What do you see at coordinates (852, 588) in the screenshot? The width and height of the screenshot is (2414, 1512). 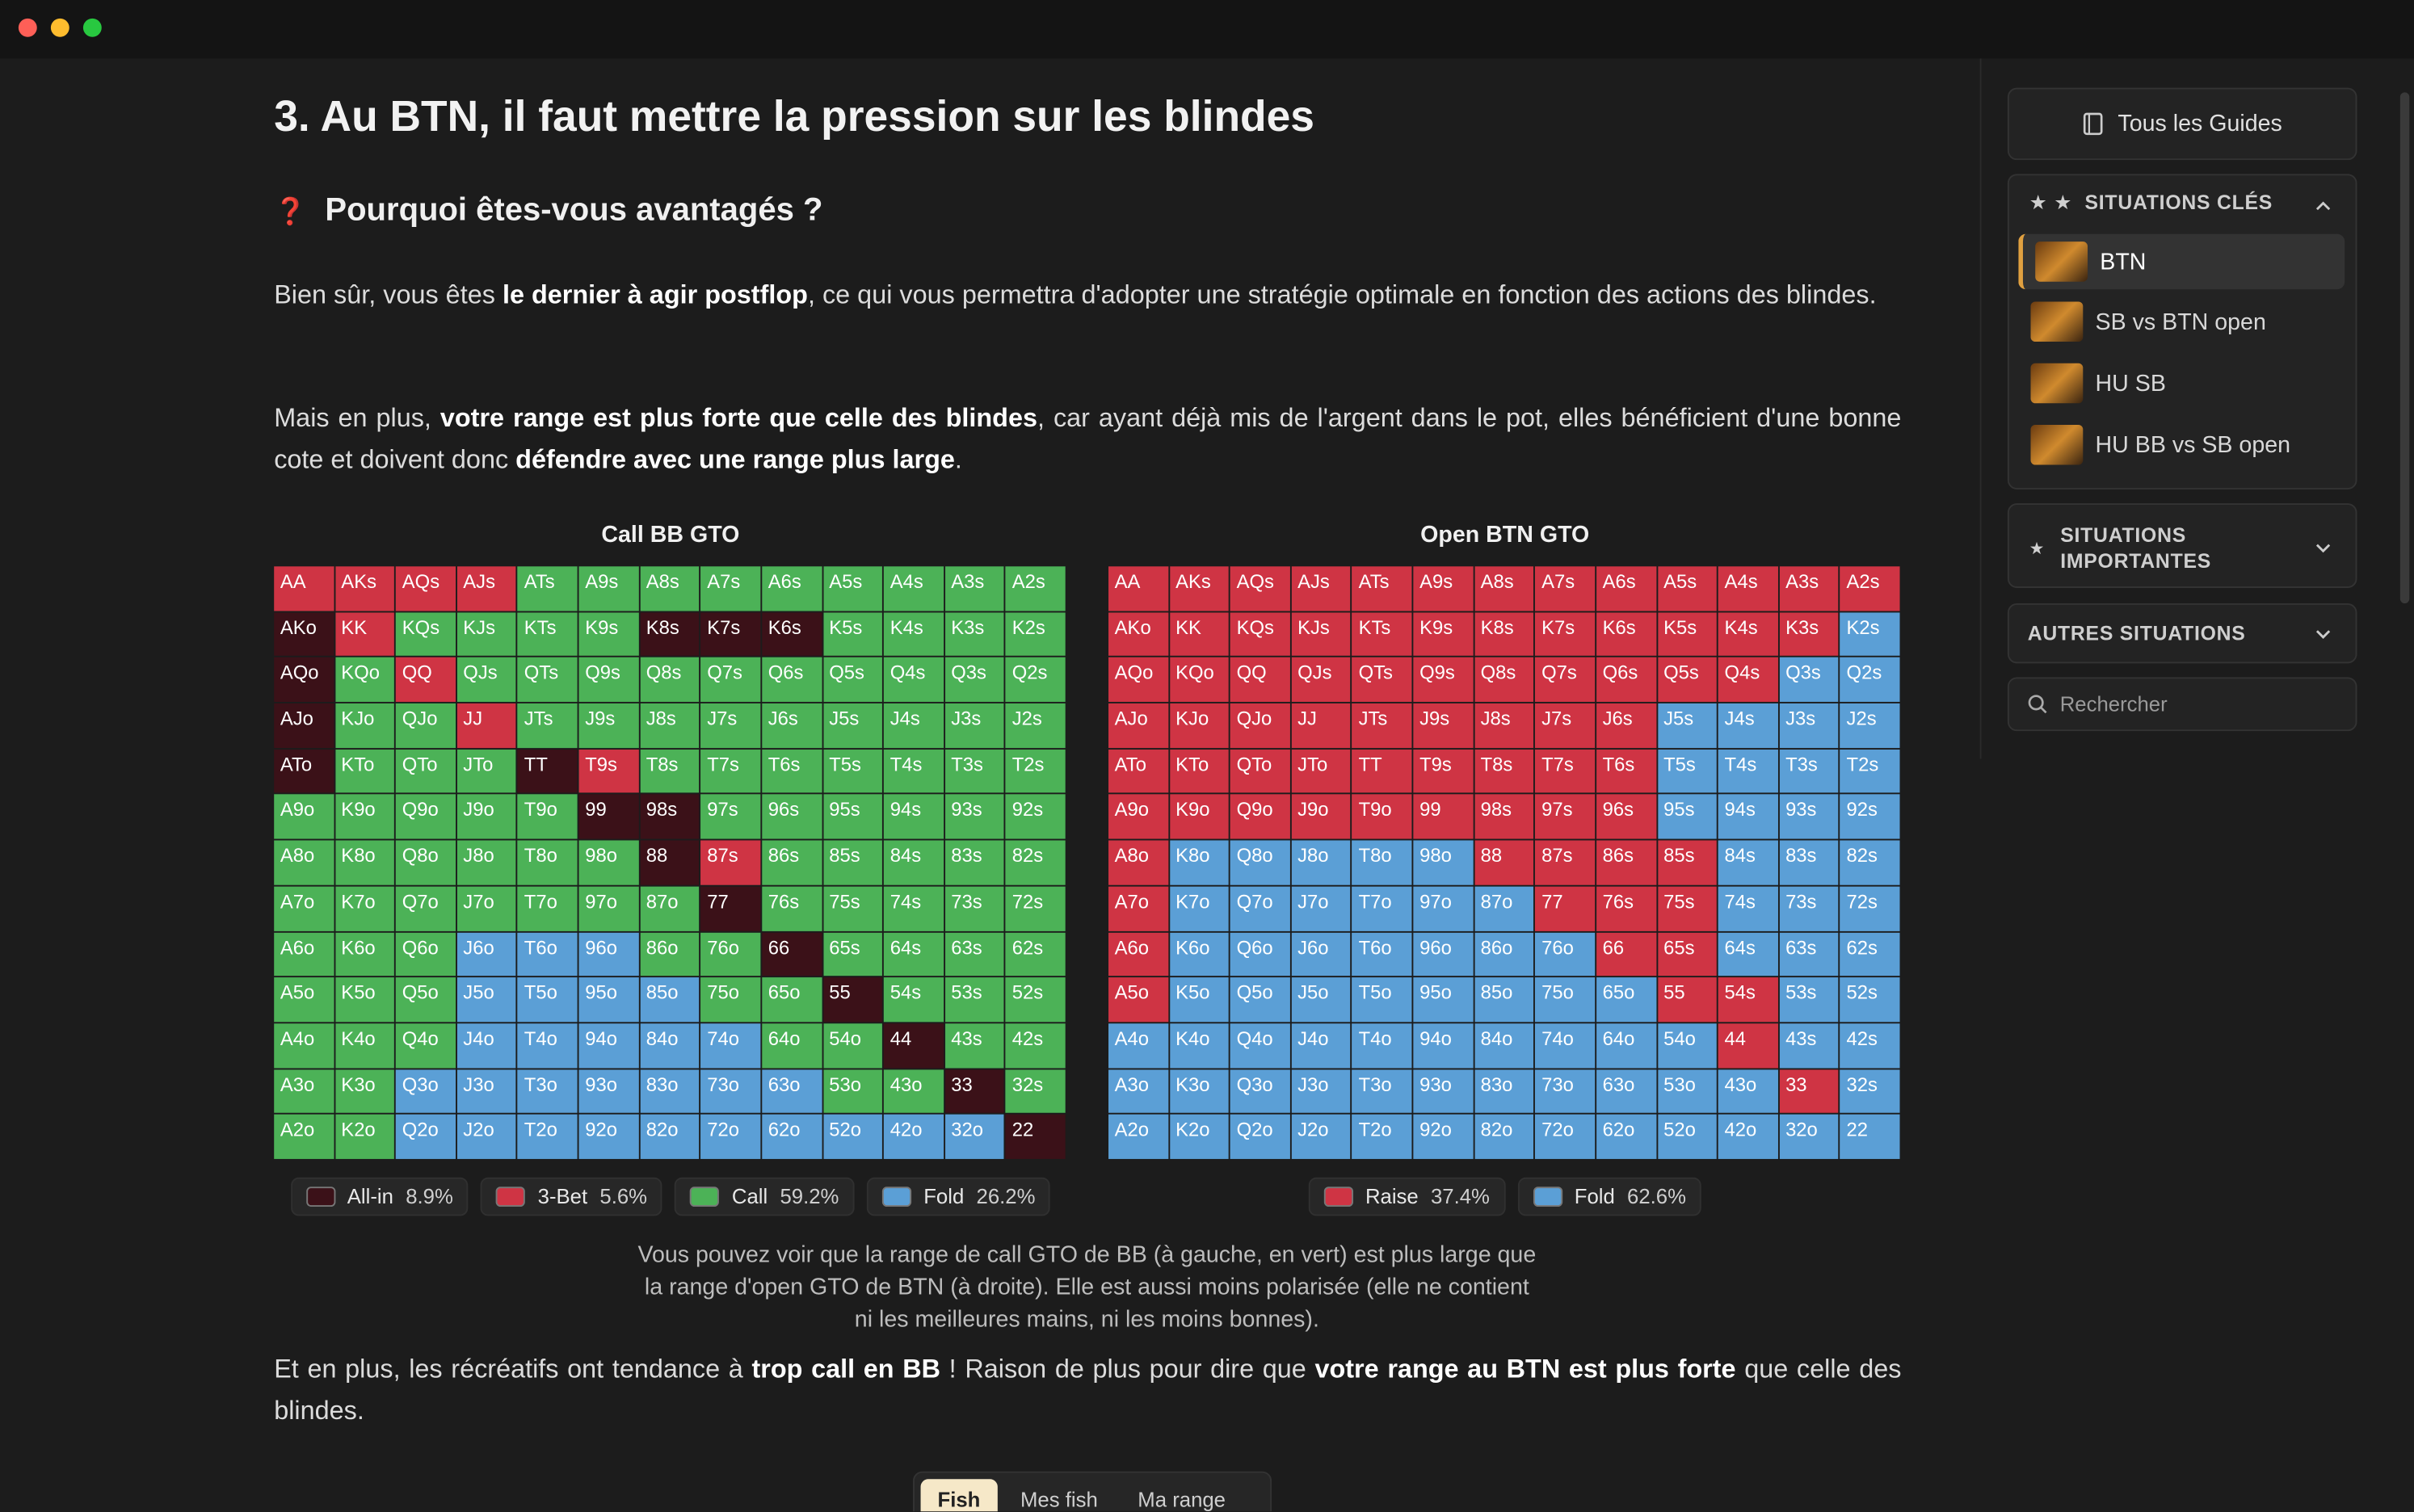 I see `hand-cell: A5s` at bounding box center [852, 588].